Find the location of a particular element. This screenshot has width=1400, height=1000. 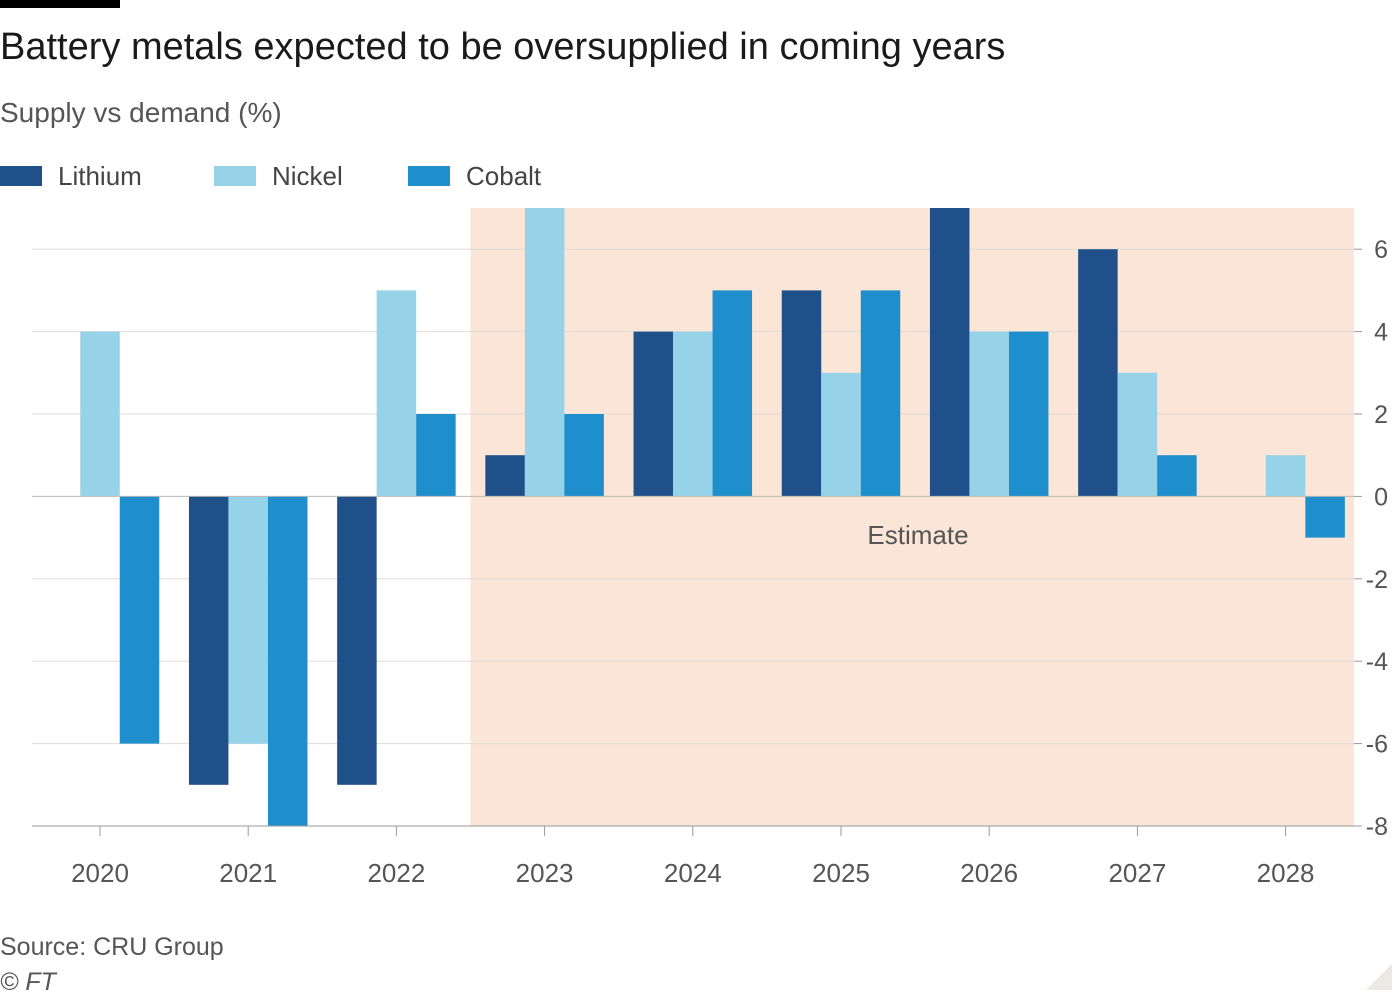

bar-nickel-2021 is located at coordinates (248, 620).